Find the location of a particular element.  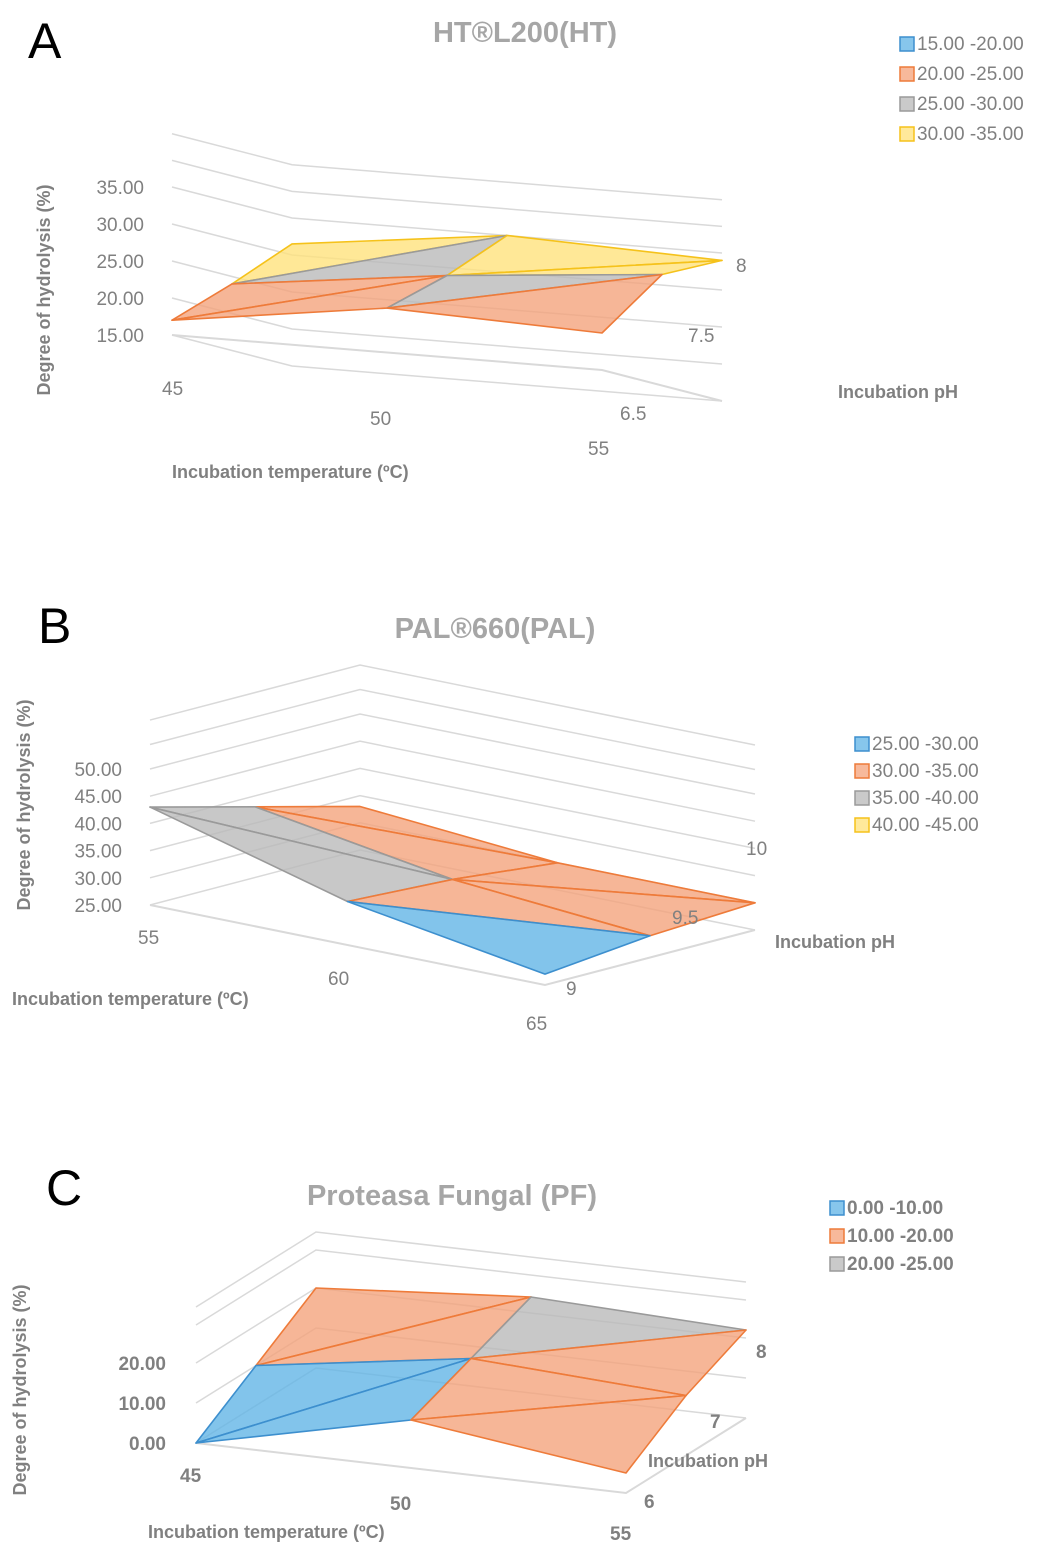

y-tick-label: 9.5 is located at coordinates (685, 918).